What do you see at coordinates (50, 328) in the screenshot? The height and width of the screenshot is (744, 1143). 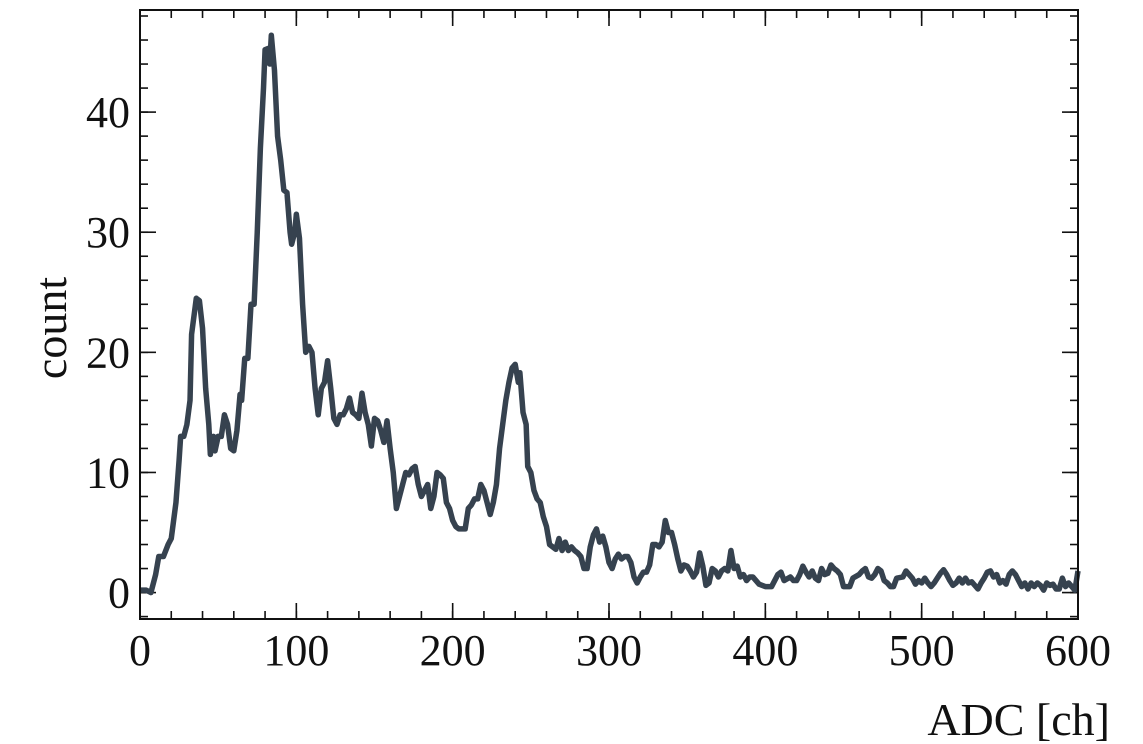 I see `y-axis-label: count` at bounding box center [50, 328].